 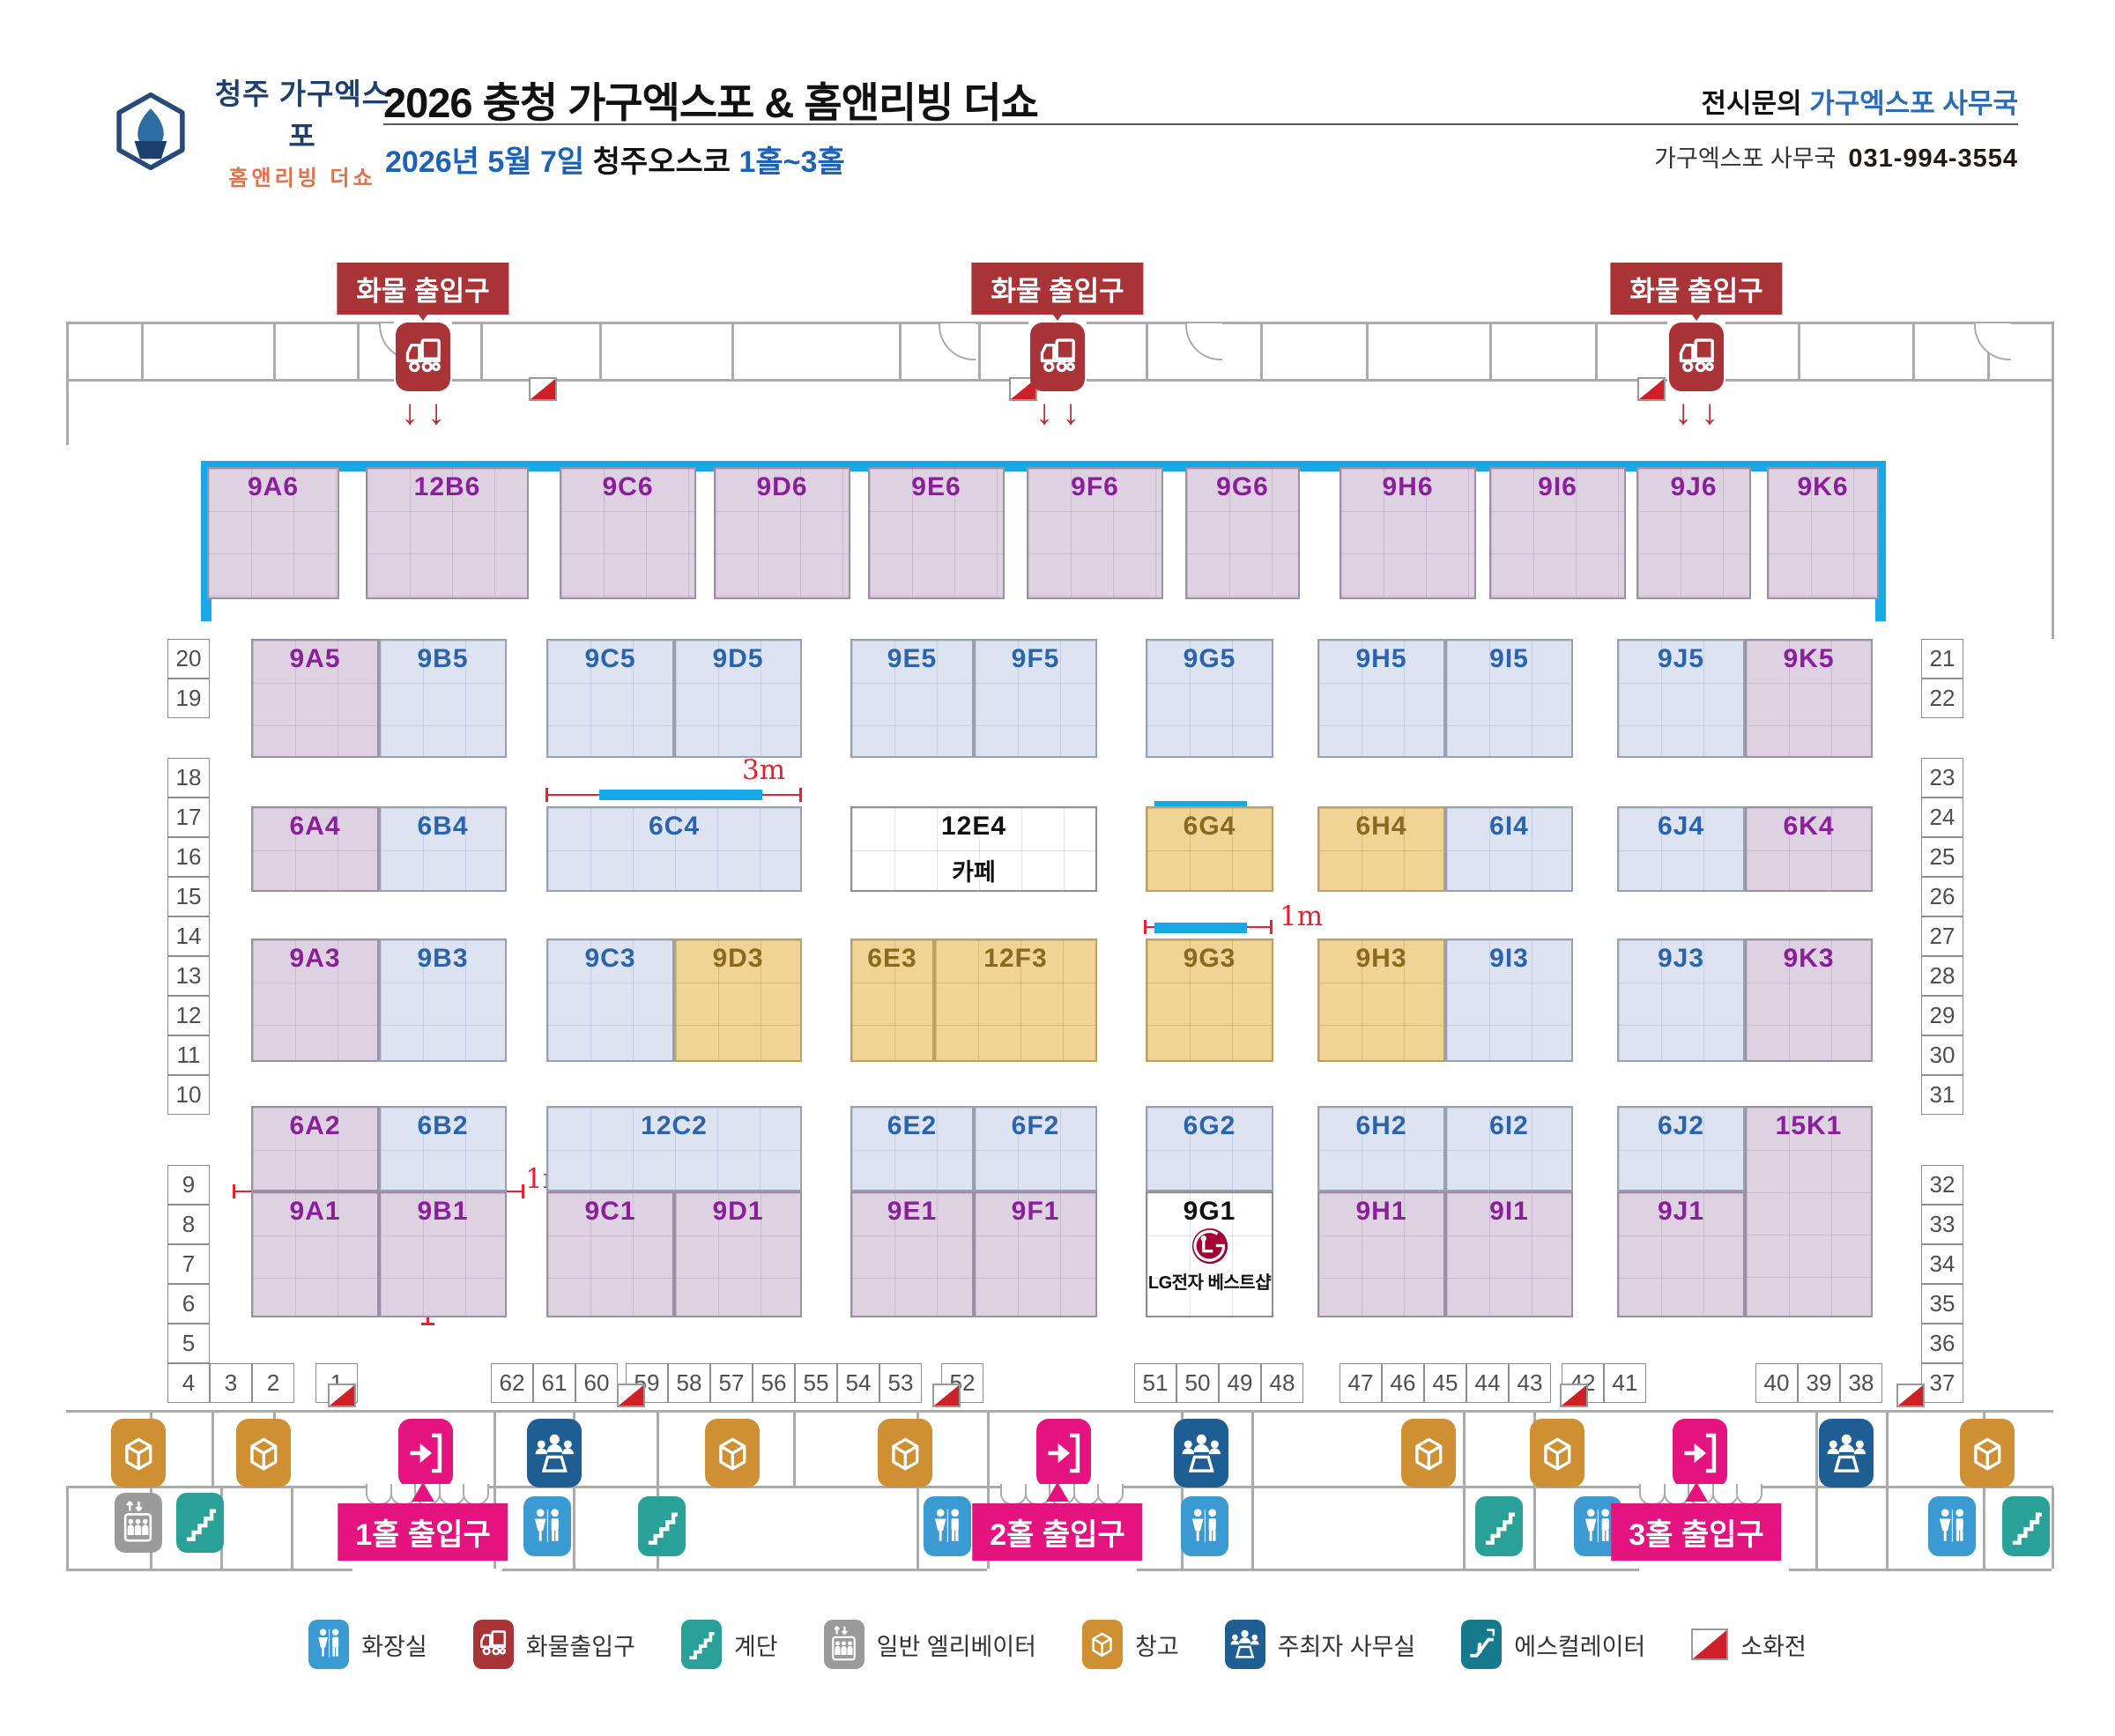 What do you see at coordinates (1499, 1526) in the screenshot?
I see `stairs-icon` at bounding box center [1499, 1526].